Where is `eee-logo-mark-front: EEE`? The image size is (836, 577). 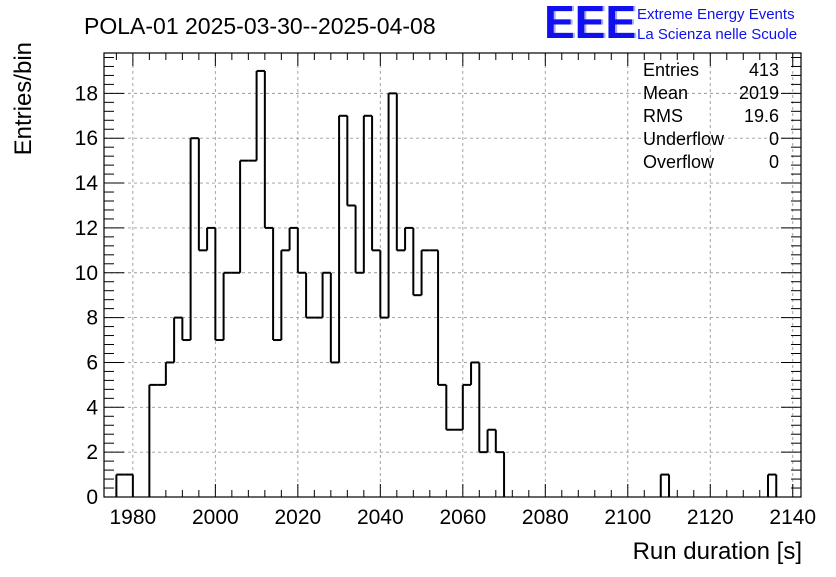 eee-logo-mark-front: EEE is located at coordinates (590, 24).